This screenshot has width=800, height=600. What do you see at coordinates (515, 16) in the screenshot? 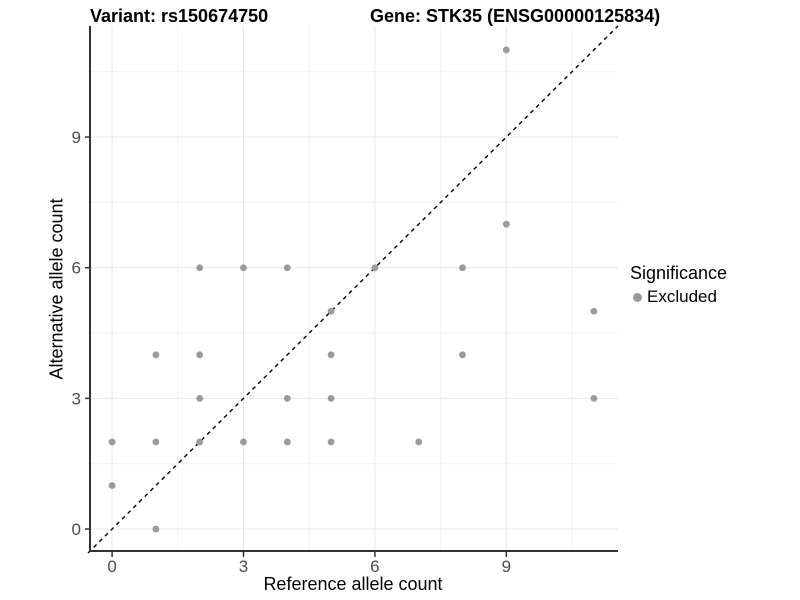
I see `gene-title: Gene: STK35 (ENSG00000125834)` at bounding box center [515, 16].